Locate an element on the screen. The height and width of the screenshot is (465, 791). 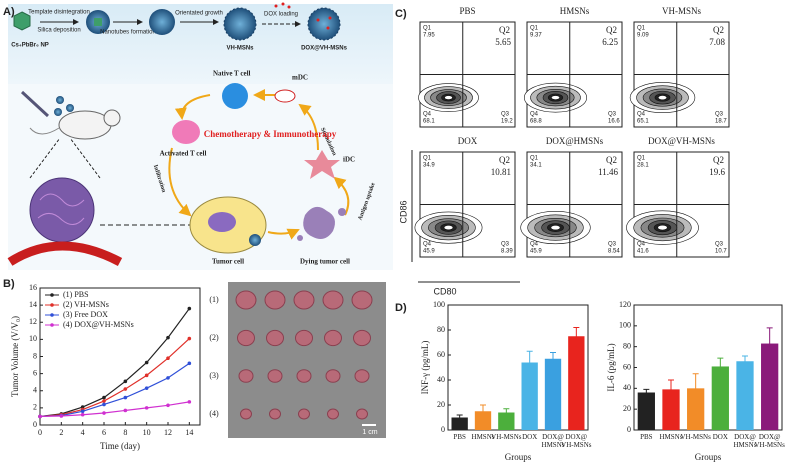
y-tick-label: 14 is located at coordinates (33, 304).